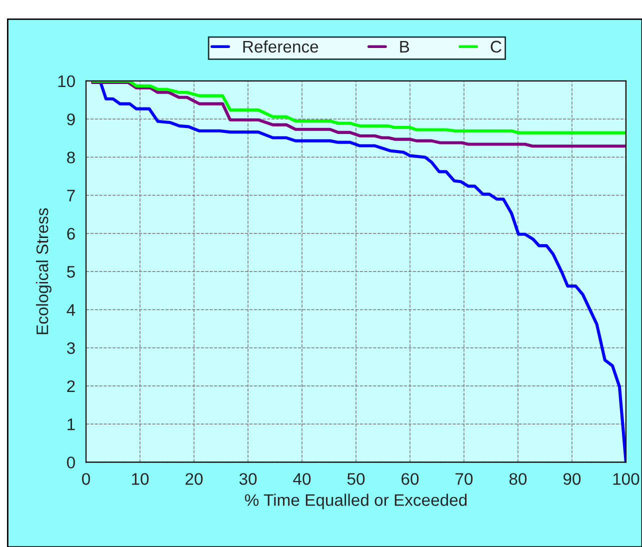 This screenshot has width=642, height=547. Describe the element at coordinates (71, 272) in the screenshot. I see `y-tick-label: 5` at that location.